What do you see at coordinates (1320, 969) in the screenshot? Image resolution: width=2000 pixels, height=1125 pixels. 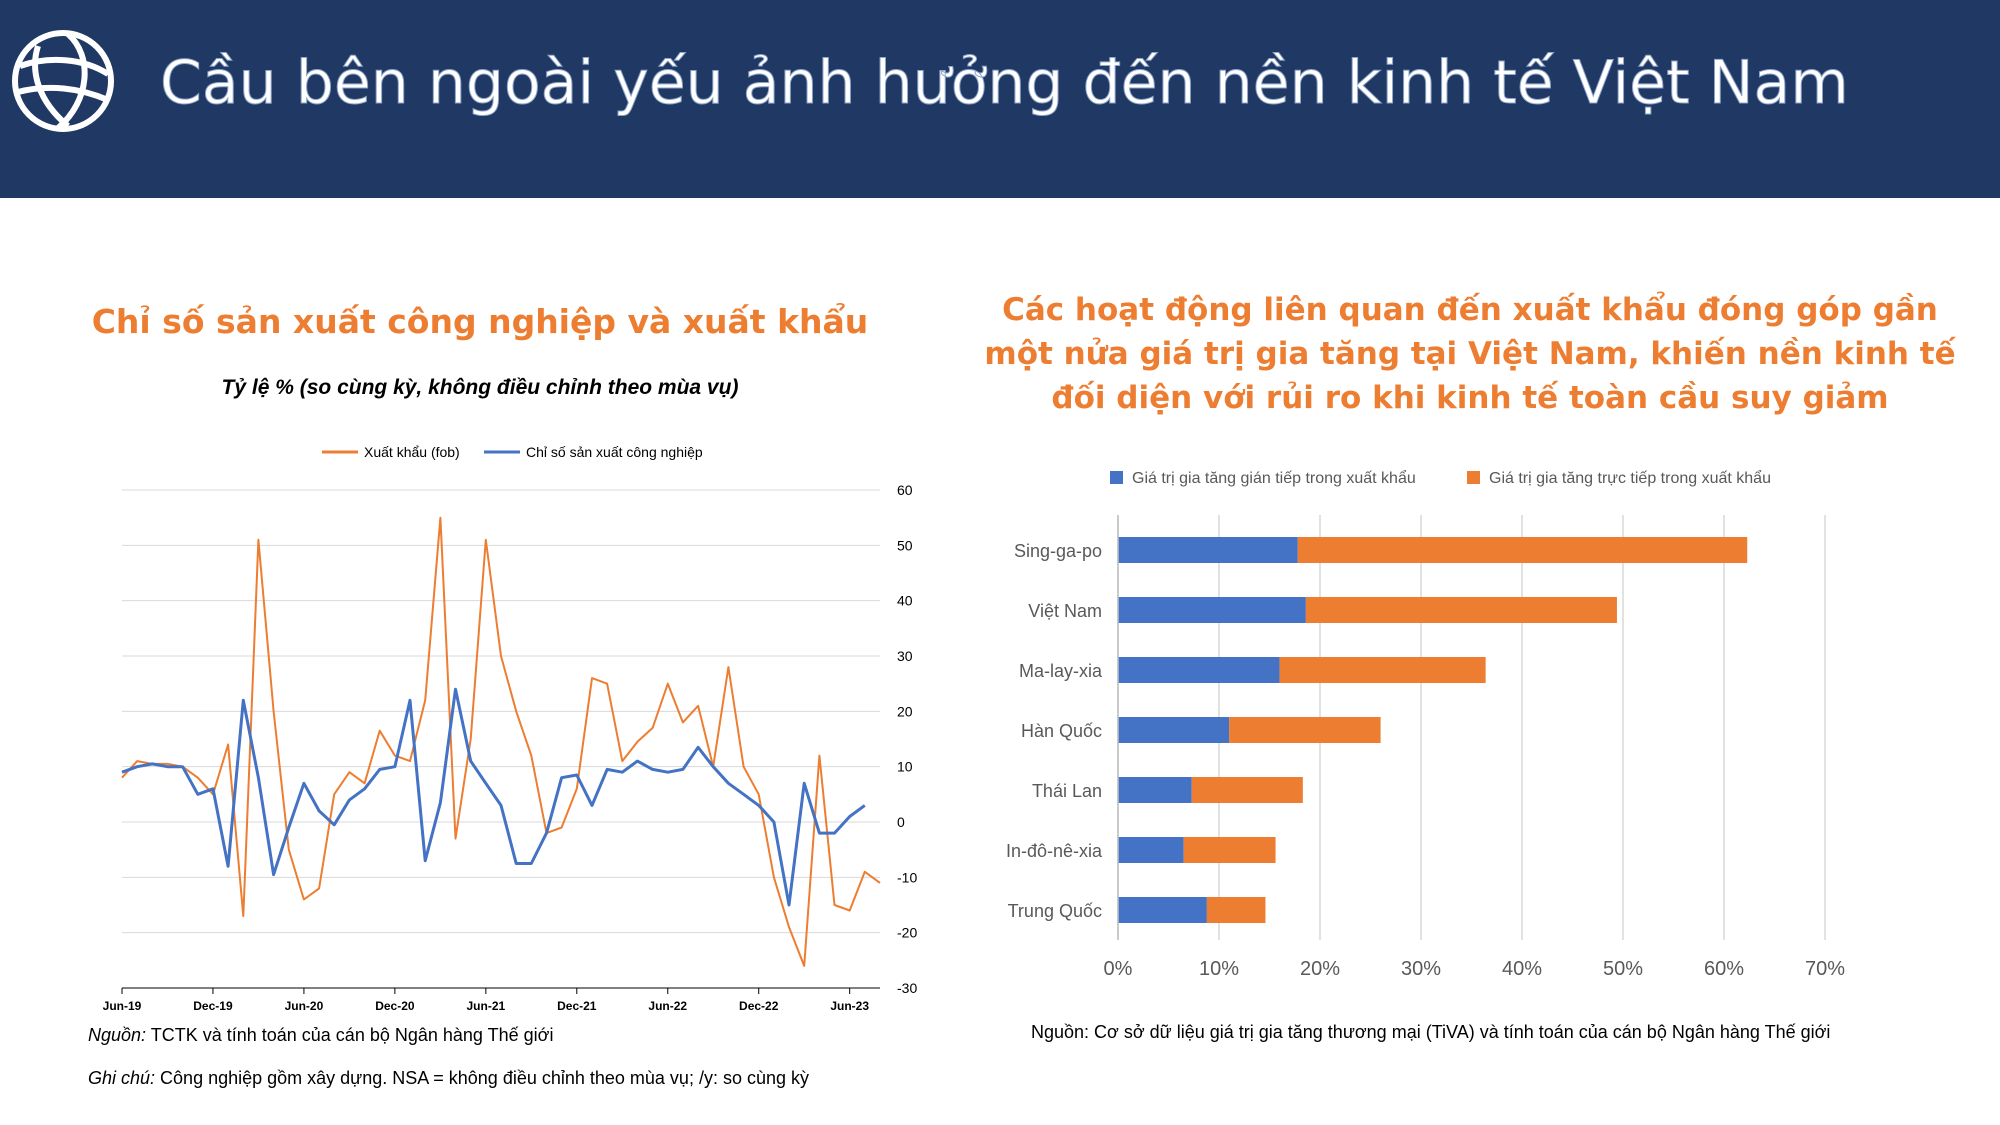 I see `x-tick-label: 20%` at bounding box center [1320, 969].